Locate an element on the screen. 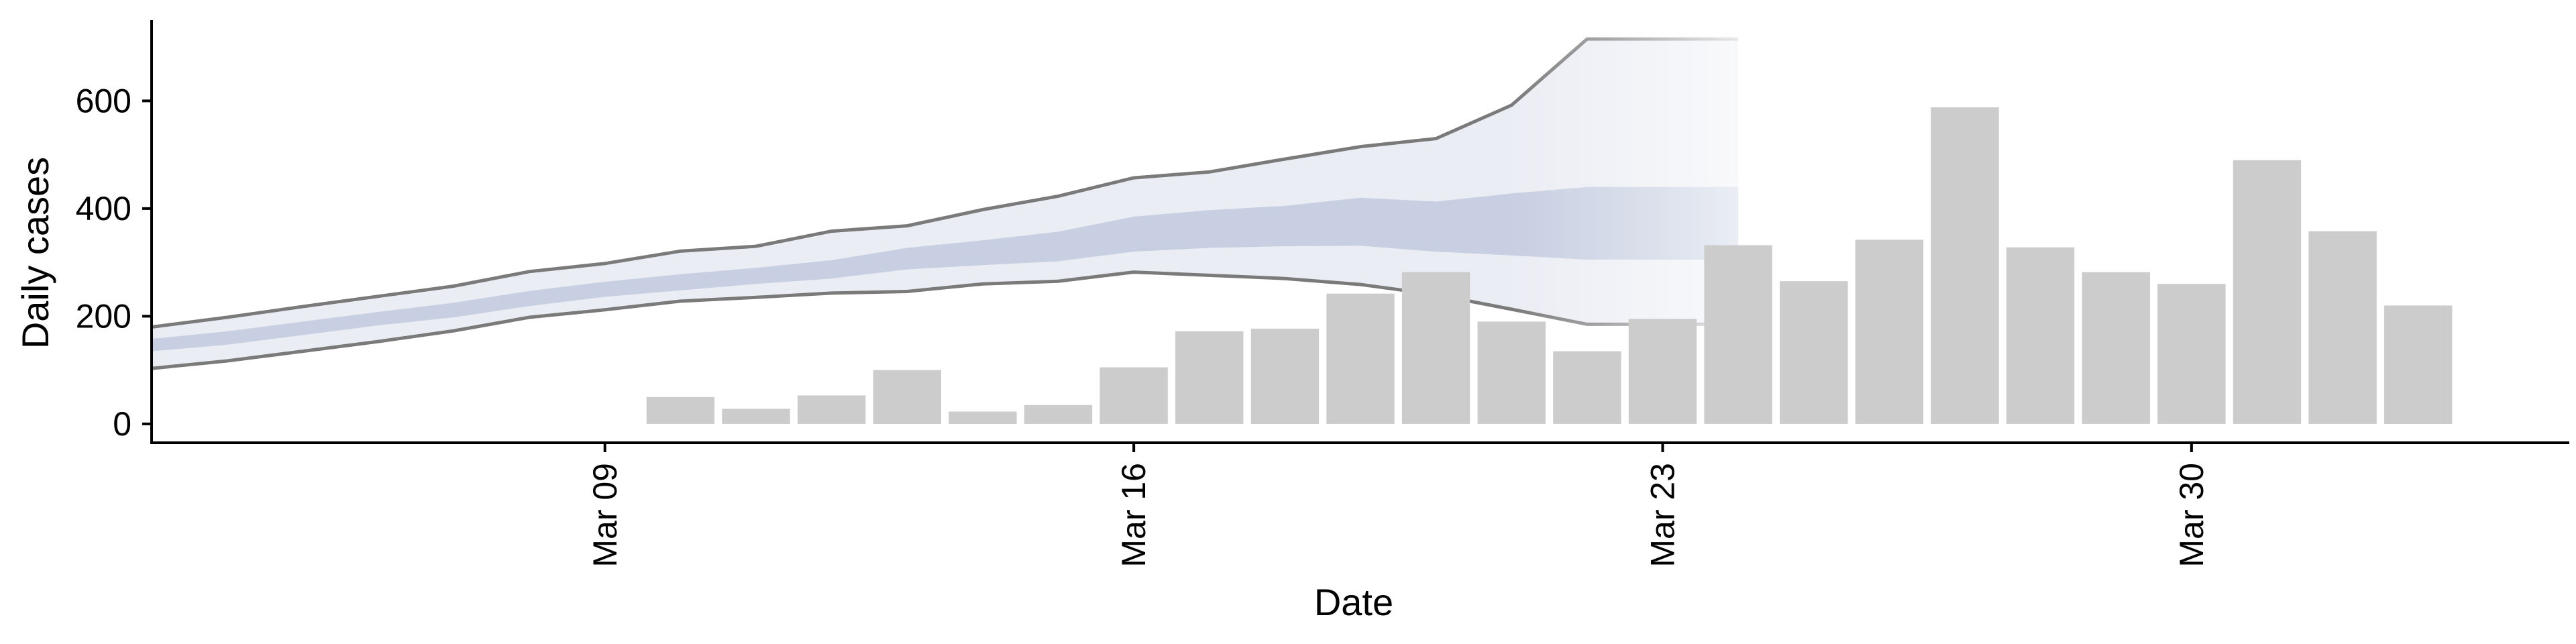 This screenshot has height=644, width=2576. x-tick-label: Mar 09 is located at coordinates (605, 515).